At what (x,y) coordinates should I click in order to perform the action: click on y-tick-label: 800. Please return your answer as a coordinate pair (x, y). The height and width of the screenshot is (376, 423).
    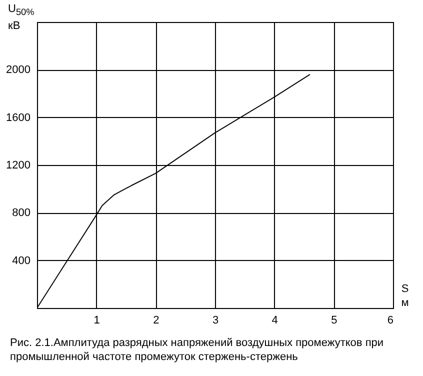
    Looking at the image, I should click on (21, 213).